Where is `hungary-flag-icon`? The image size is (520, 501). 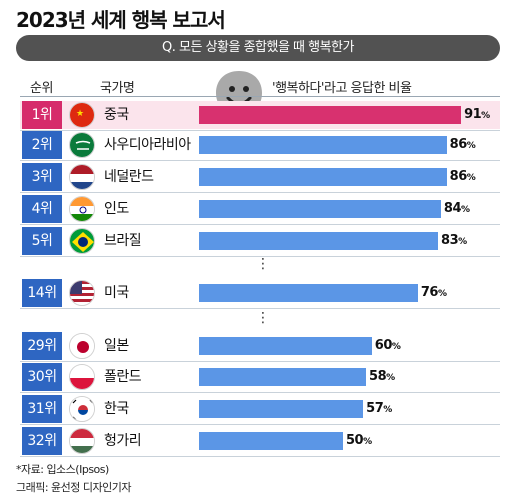
hungary-flag-icon is located at coordinates (82, 441).